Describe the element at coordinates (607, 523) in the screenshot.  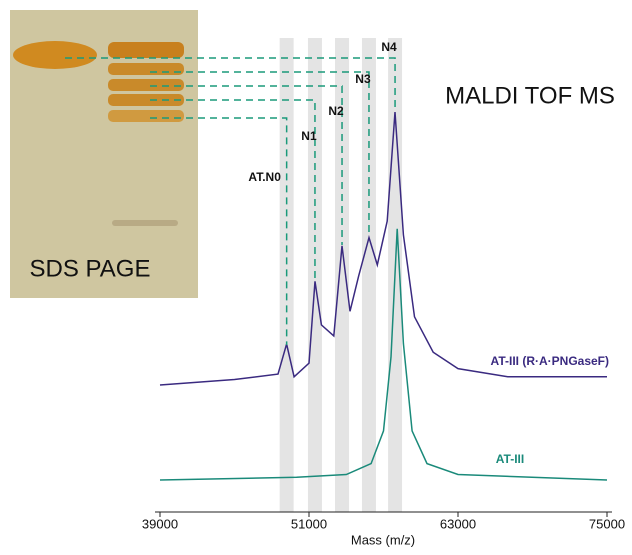
I see `x-tick-label: 75000` at that location.